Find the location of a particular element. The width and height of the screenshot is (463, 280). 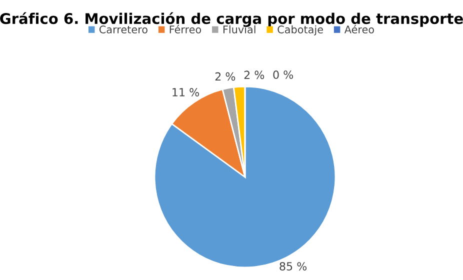

data-label: 85 % is located at coordinates (293, 266).